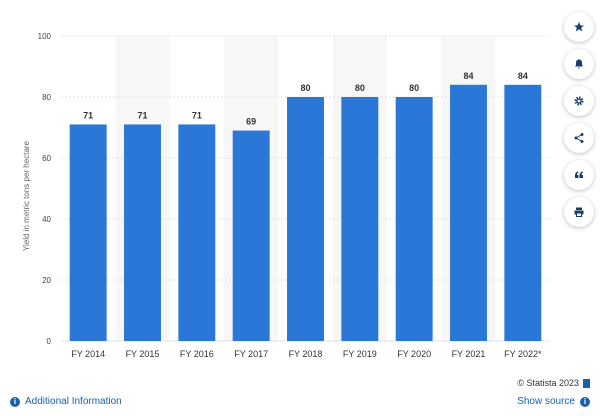 This screenshot has height=416, width=600. I want to click on y-tick-label: 80, so click(46, 97).